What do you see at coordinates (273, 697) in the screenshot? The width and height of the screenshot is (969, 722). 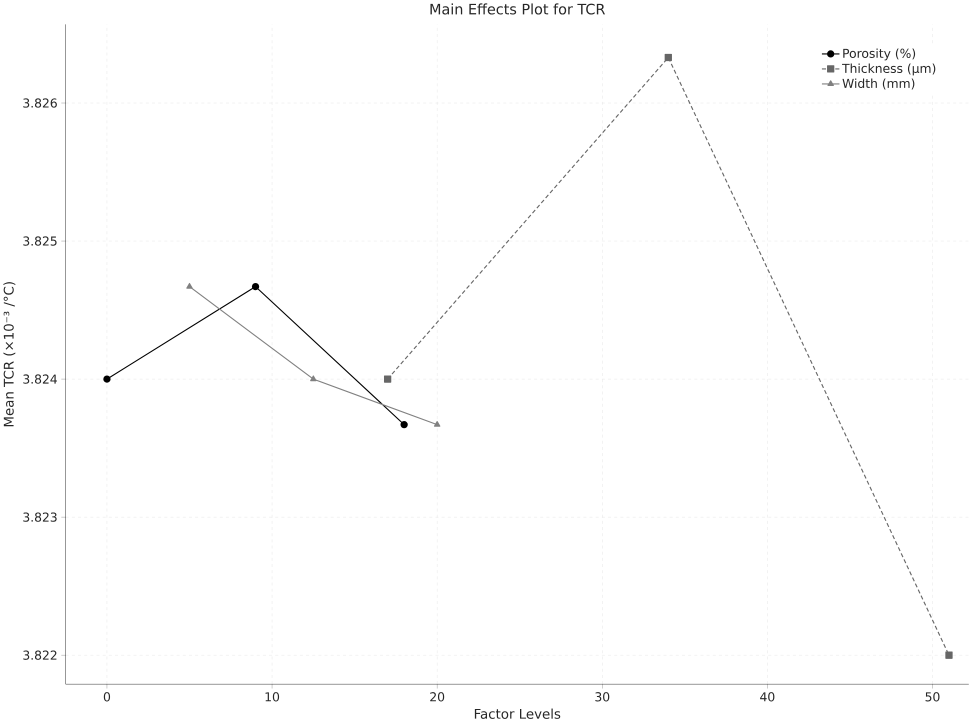 I see `x-tick-label: 10` at bounding box center [273, 697].